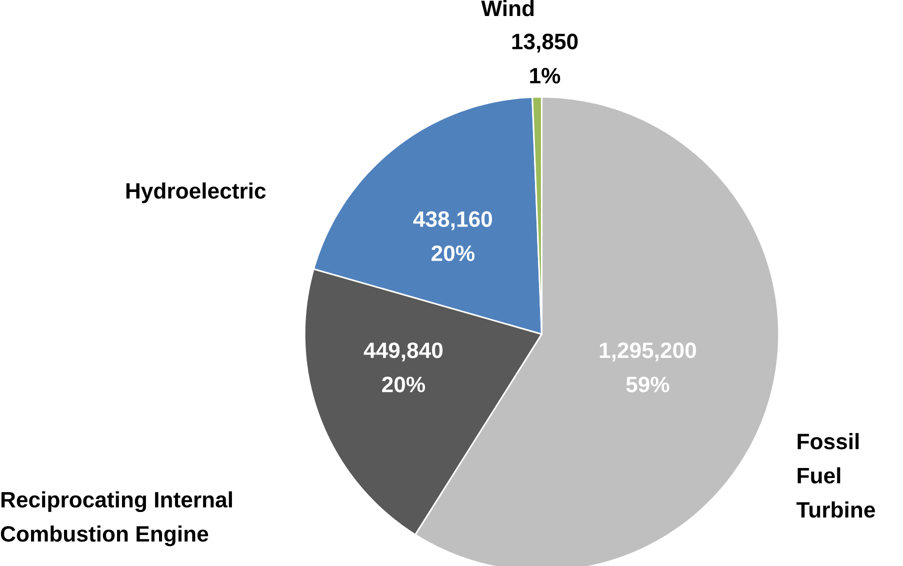 The width and height of the screenshot is (903, 566). I want to click on slice-label: Wind, so click(507, 8).